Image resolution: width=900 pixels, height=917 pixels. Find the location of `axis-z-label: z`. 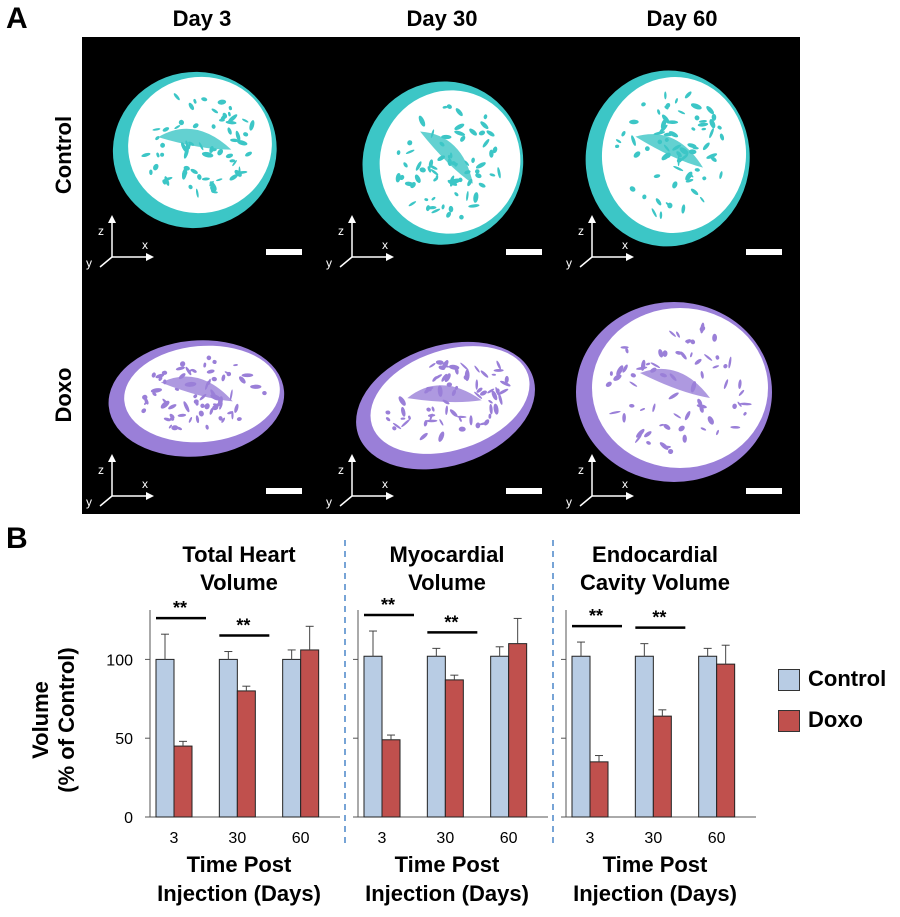

axis-z-label: z is located at coordinates (101, 470).